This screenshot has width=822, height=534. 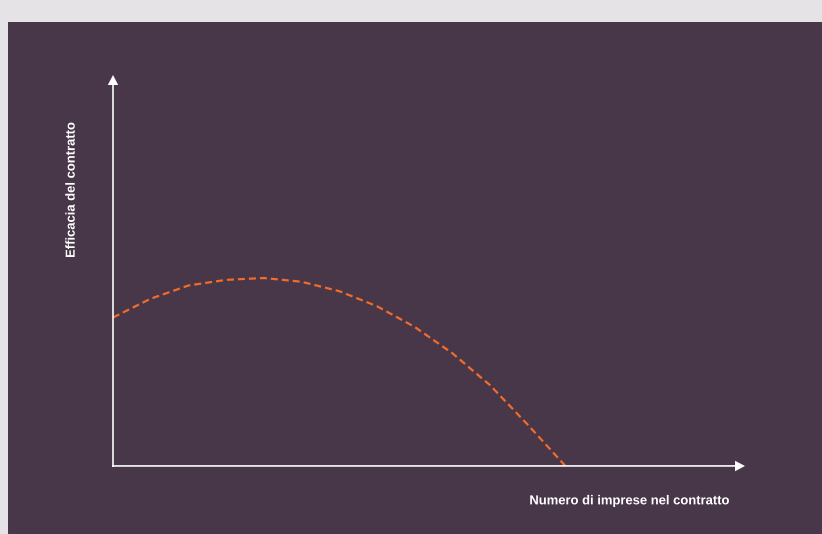 I want to click on x-axis-title: Numero di imprese nel contratto, so click(x=629, y=501).